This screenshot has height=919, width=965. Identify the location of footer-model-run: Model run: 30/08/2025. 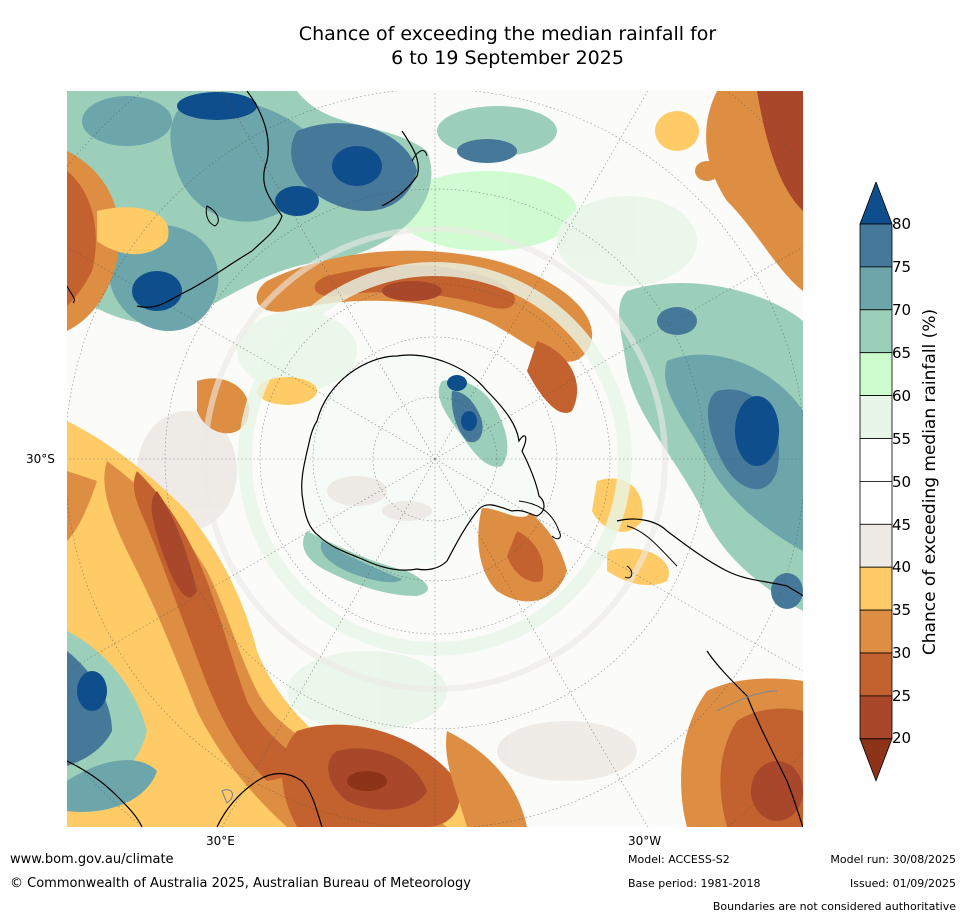
(893, 859).